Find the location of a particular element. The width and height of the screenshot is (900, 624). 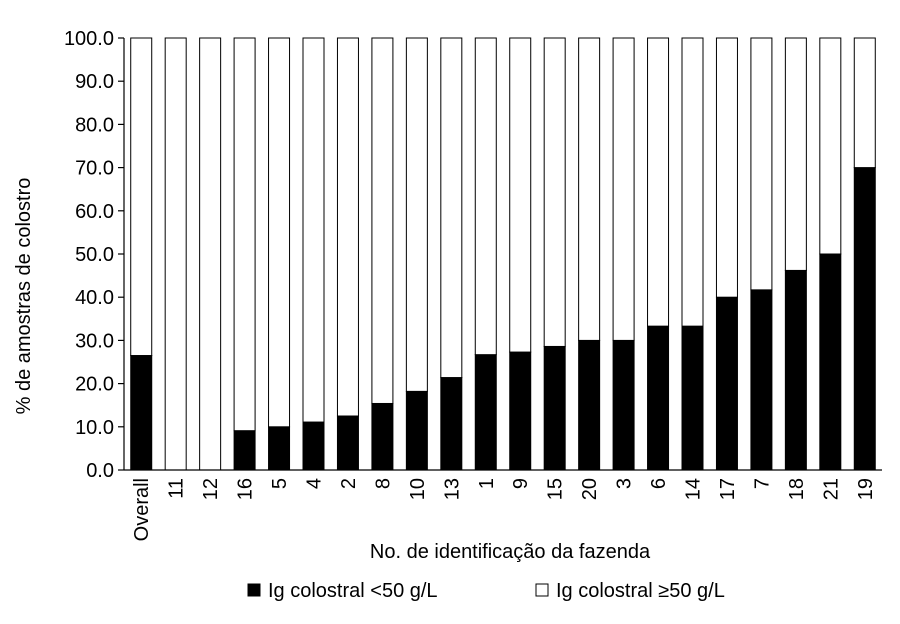

y-tick-label: 50.0 is located at coordinates (94, 255).